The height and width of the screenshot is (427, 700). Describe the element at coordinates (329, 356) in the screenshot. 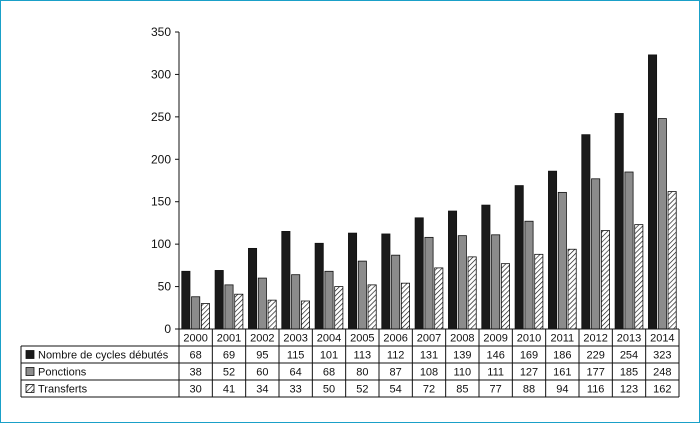

I see `table-cell-value: 101` at that location.